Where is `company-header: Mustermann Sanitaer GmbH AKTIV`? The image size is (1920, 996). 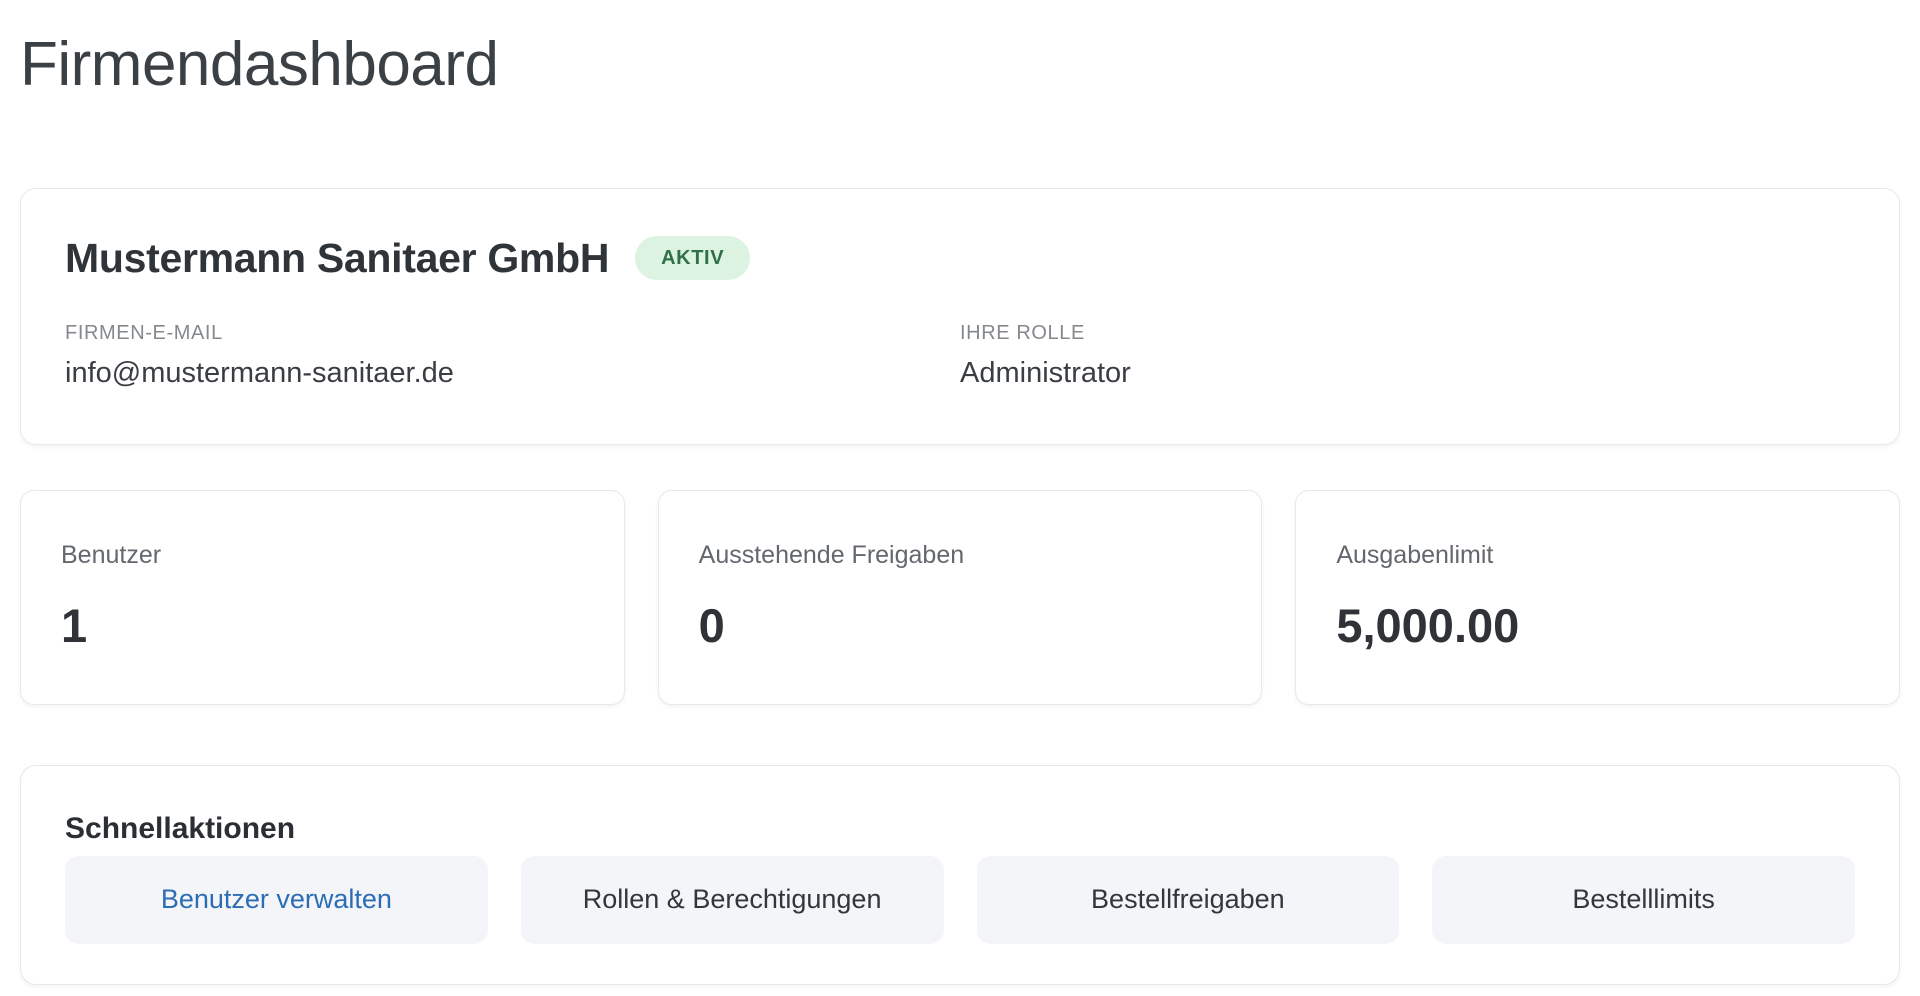 company-header: Mustermann Sanitaer GmbH AKTIV is located at coordinates (960, 258).